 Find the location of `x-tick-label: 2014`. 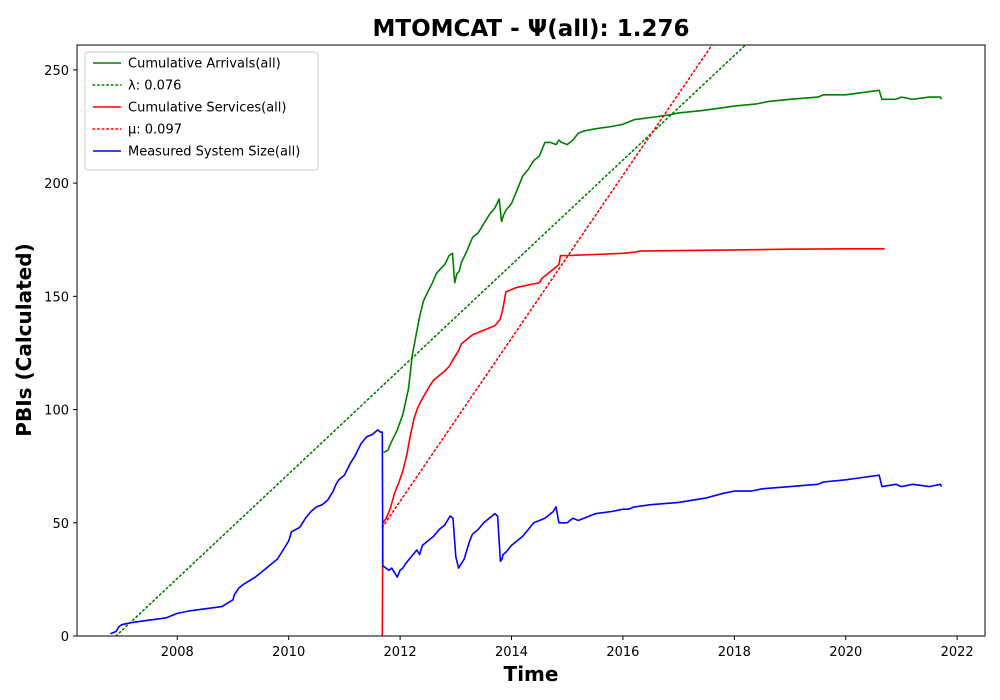

x-tick-label: 2014 is located at coordinates (511, 652).